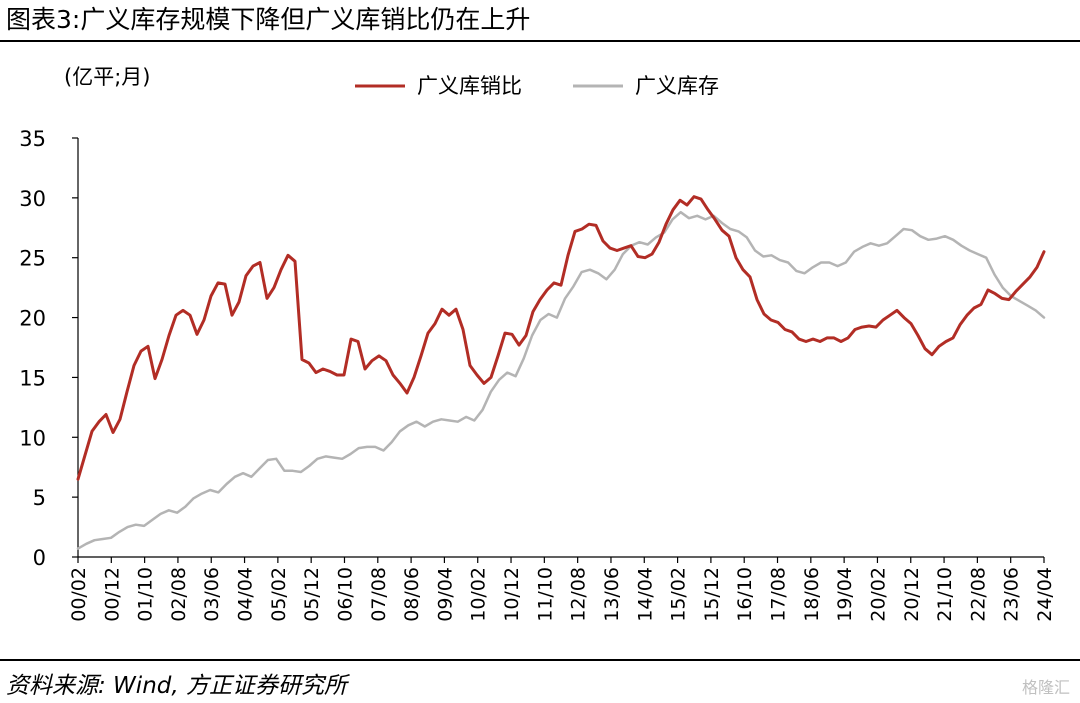 Image resolution: width=1080 pixels, height=703 pixels. I want to click on x-tick-label: 18/06, so click(812, 594).